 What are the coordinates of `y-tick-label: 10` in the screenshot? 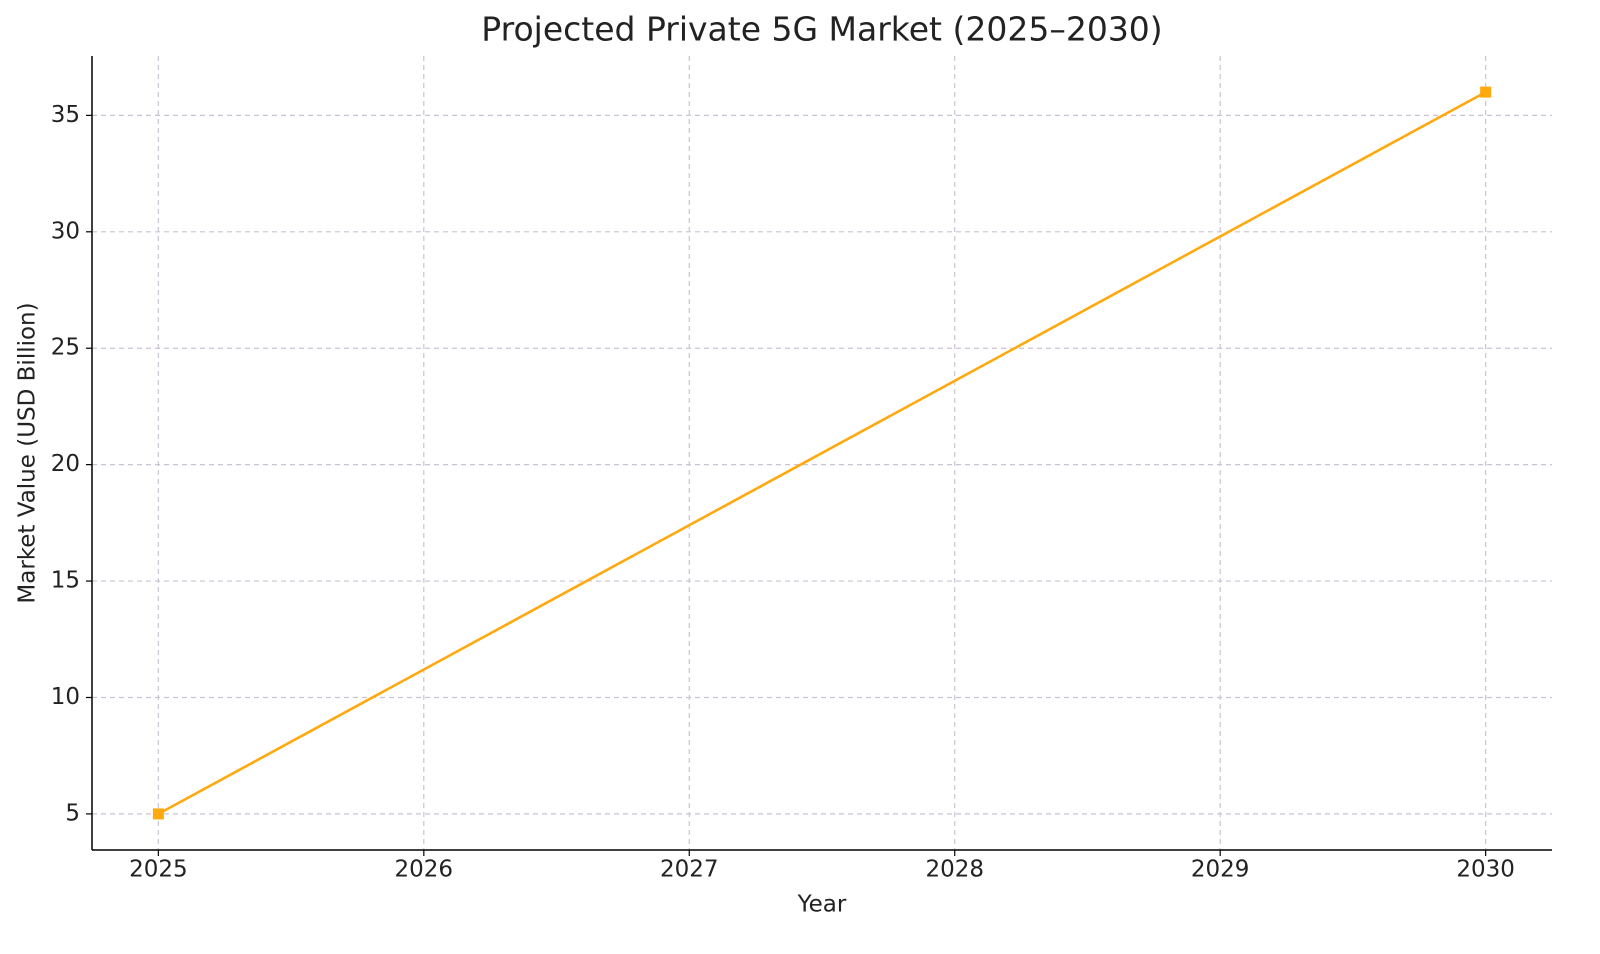 It's located at (65, 697).